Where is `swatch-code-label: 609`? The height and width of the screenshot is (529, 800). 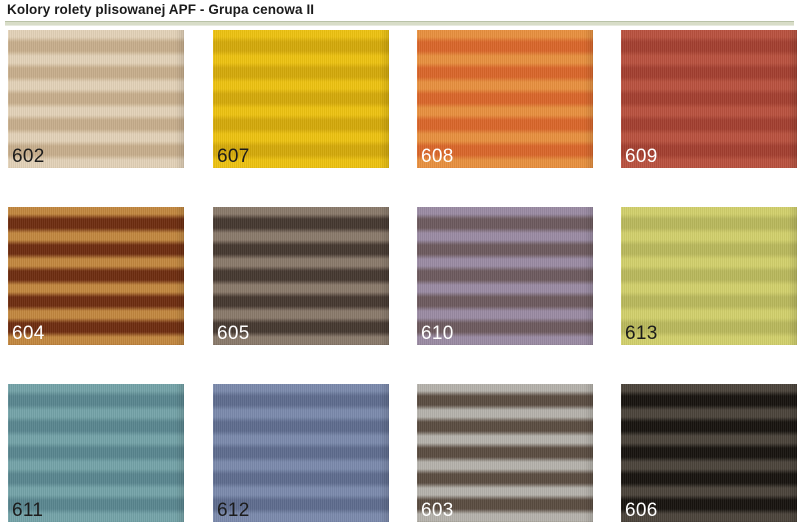 swatch-code-label: 609 is located at coordinates (641, 156).